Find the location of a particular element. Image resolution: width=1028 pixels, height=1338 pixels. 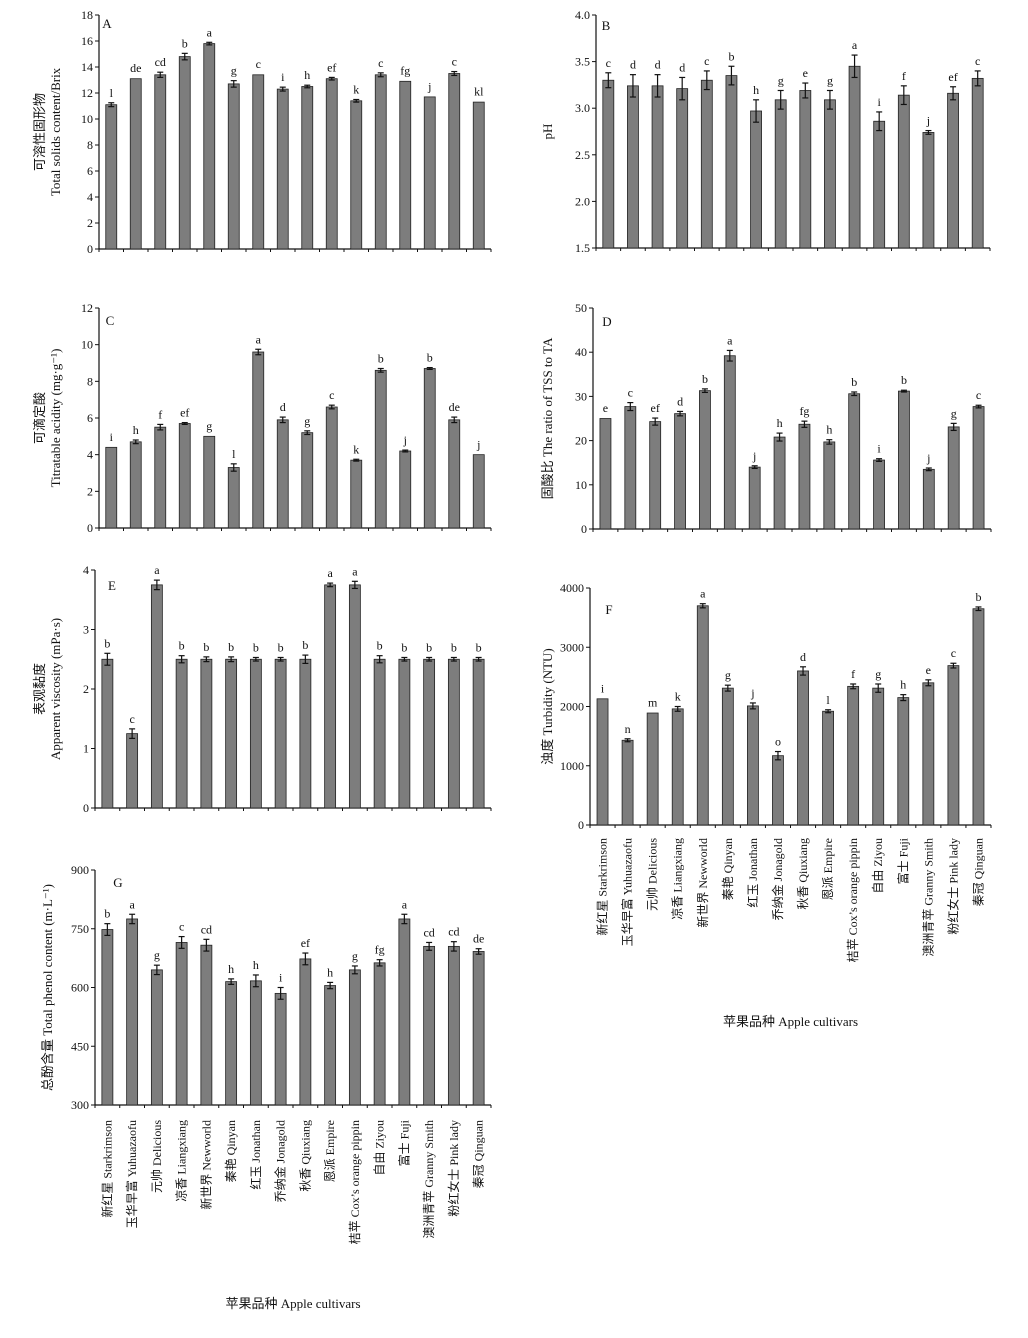

y-tick-label: 8 is located at coordinates (90, 381).